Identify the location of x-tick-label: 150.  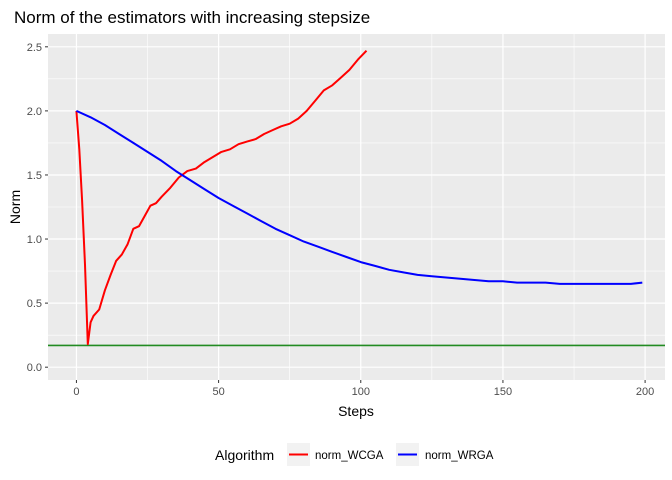
(503, 392).